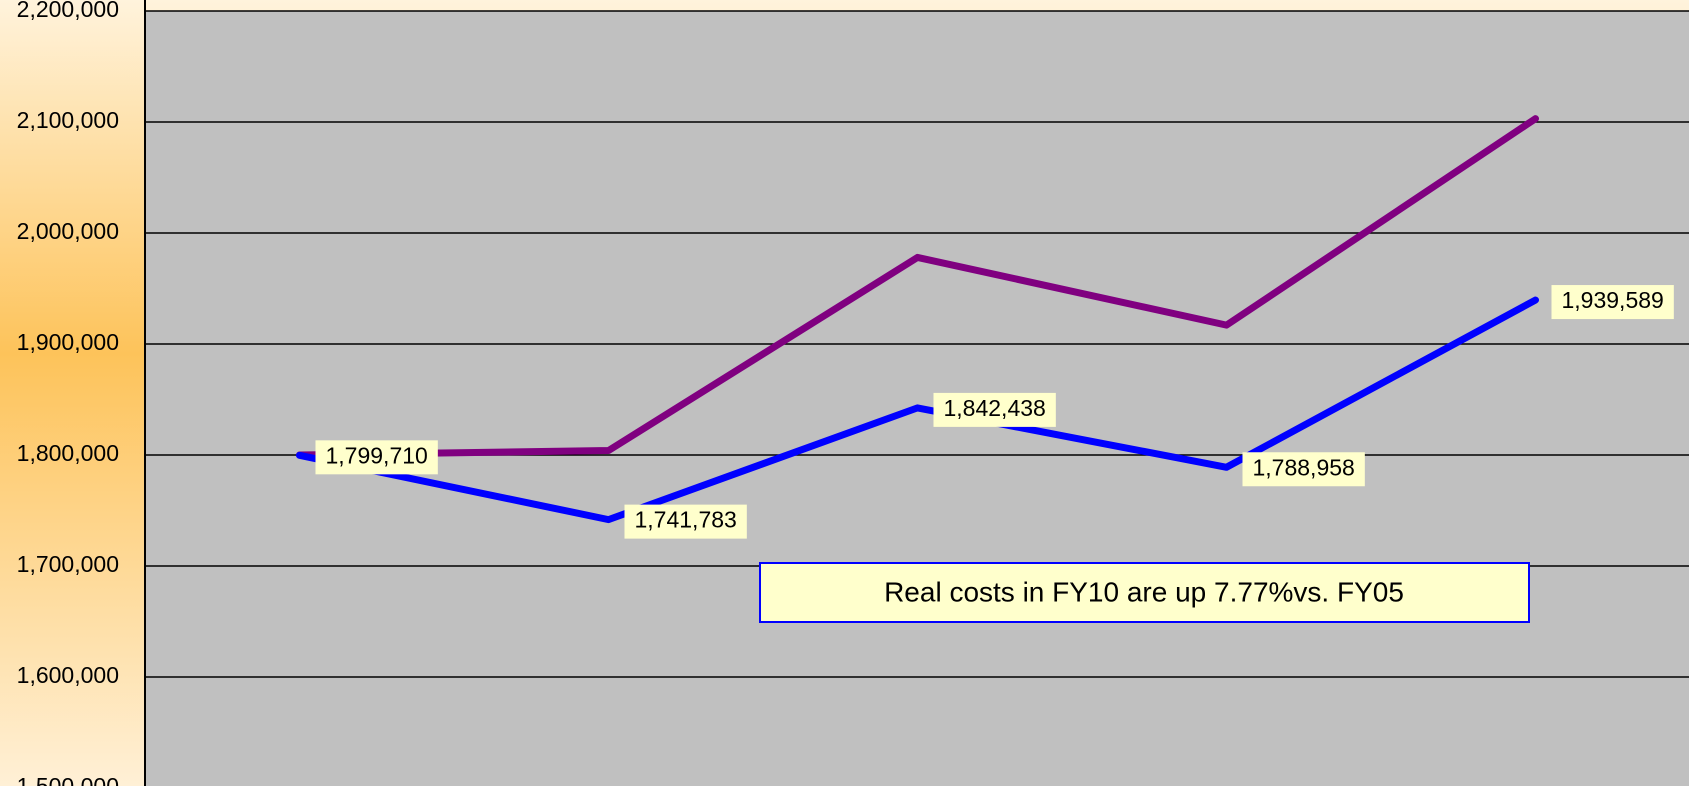 The height and width of the screenshot is (786, 1689). What do you see at coordinates (68, 564) in the screenshot?
I see `y-tick-label: 1,700,000` at bounding box center [68, 564].